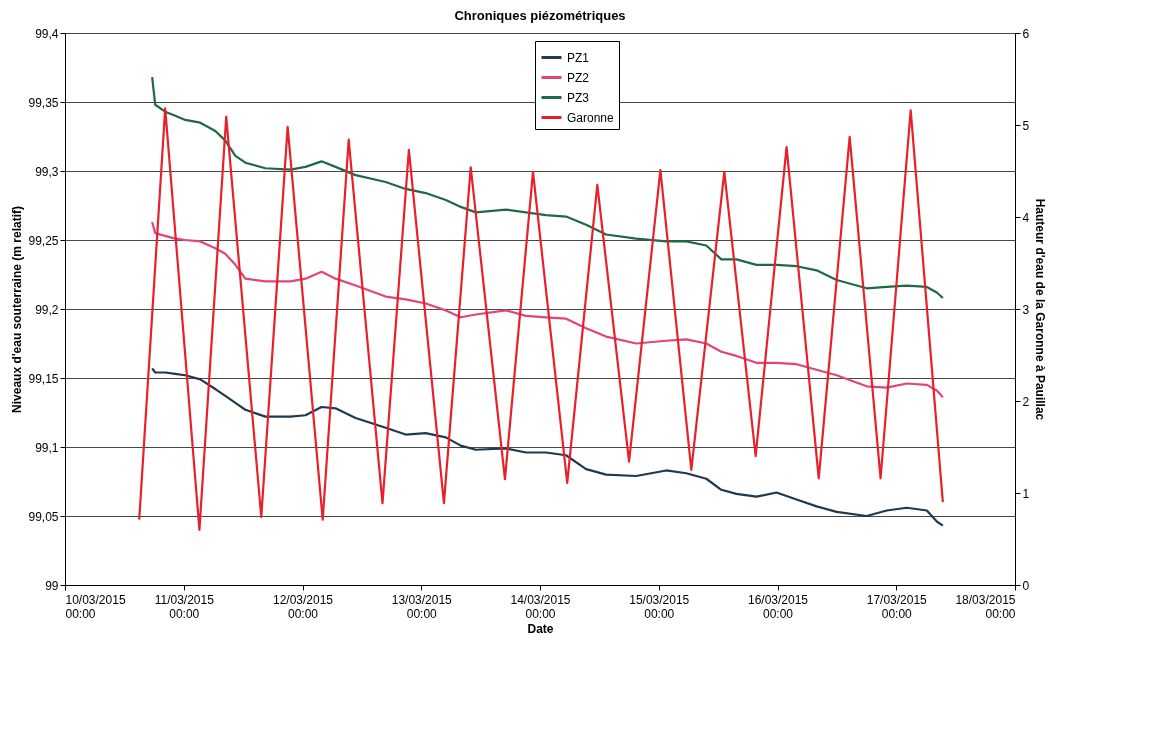 This screenshot has height=731, width=1166. I want to click on x-tick-label: 18/03/2015 00:00, so click(985, 606).